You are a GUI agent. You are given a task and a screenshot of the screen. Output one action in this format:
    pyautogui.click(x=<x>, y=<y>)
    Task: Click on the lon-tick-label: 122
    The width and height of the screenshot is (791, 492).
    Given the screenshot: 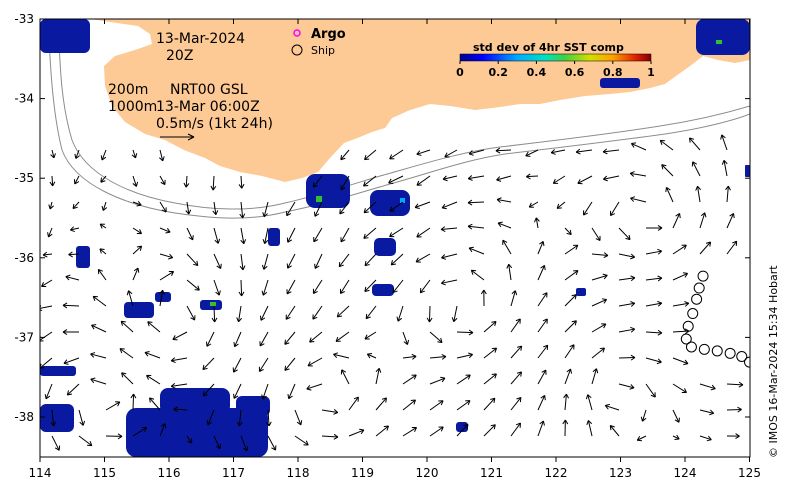 What is the action you would take?
    pyautogui.click(x=556, y=473)
    